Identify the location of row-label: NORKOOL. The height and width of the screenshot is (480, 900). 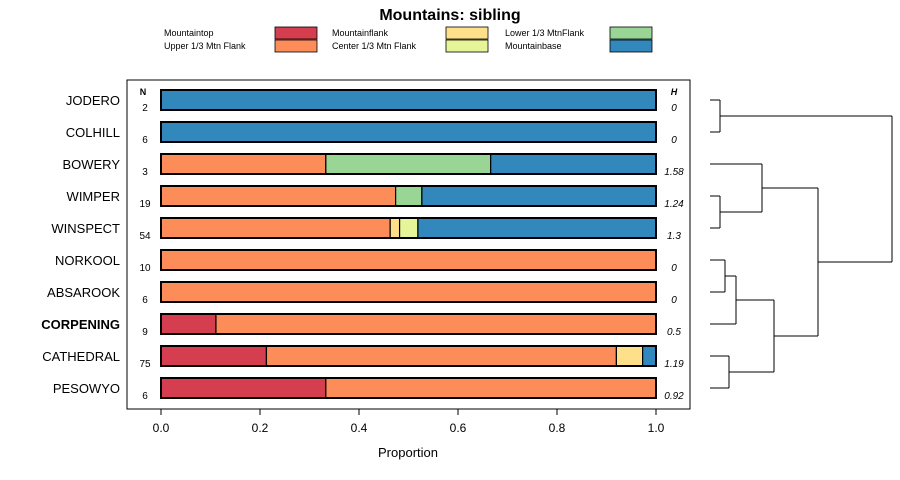
(87, 260).